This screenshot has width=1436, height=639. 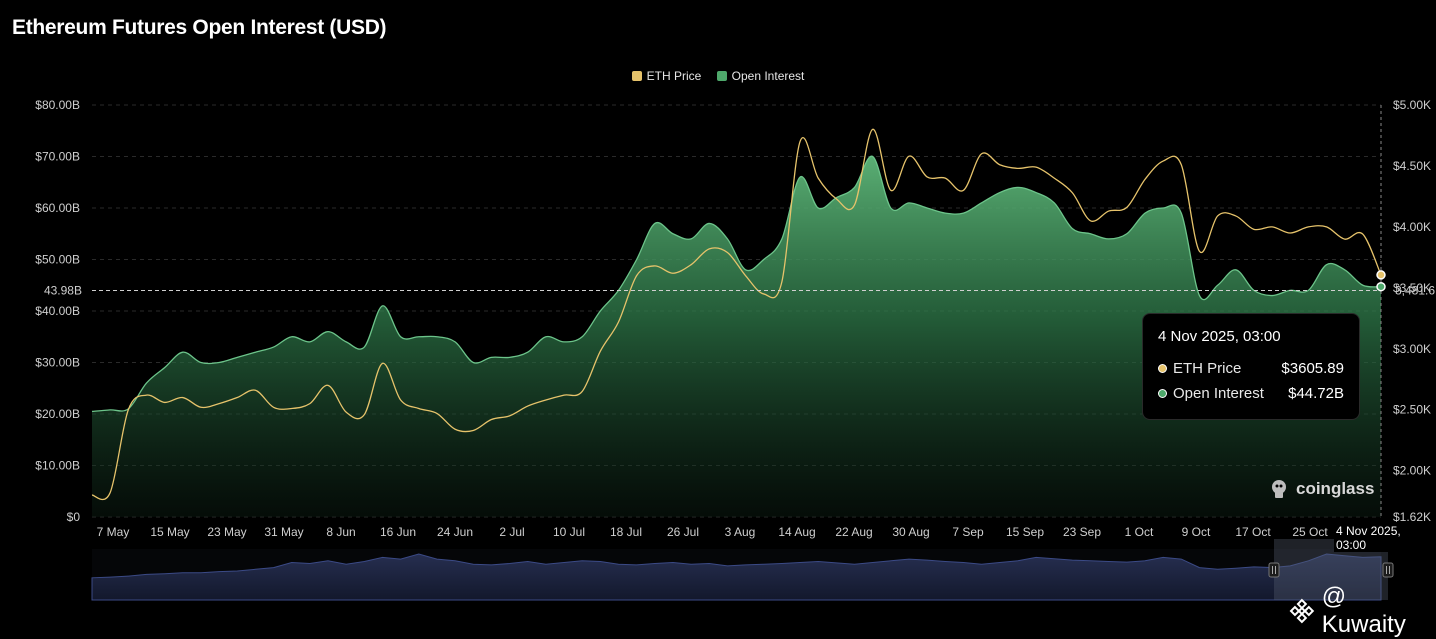 I want to click on tooltip-label-price: ETH Price, so click(x=1207, y=368).